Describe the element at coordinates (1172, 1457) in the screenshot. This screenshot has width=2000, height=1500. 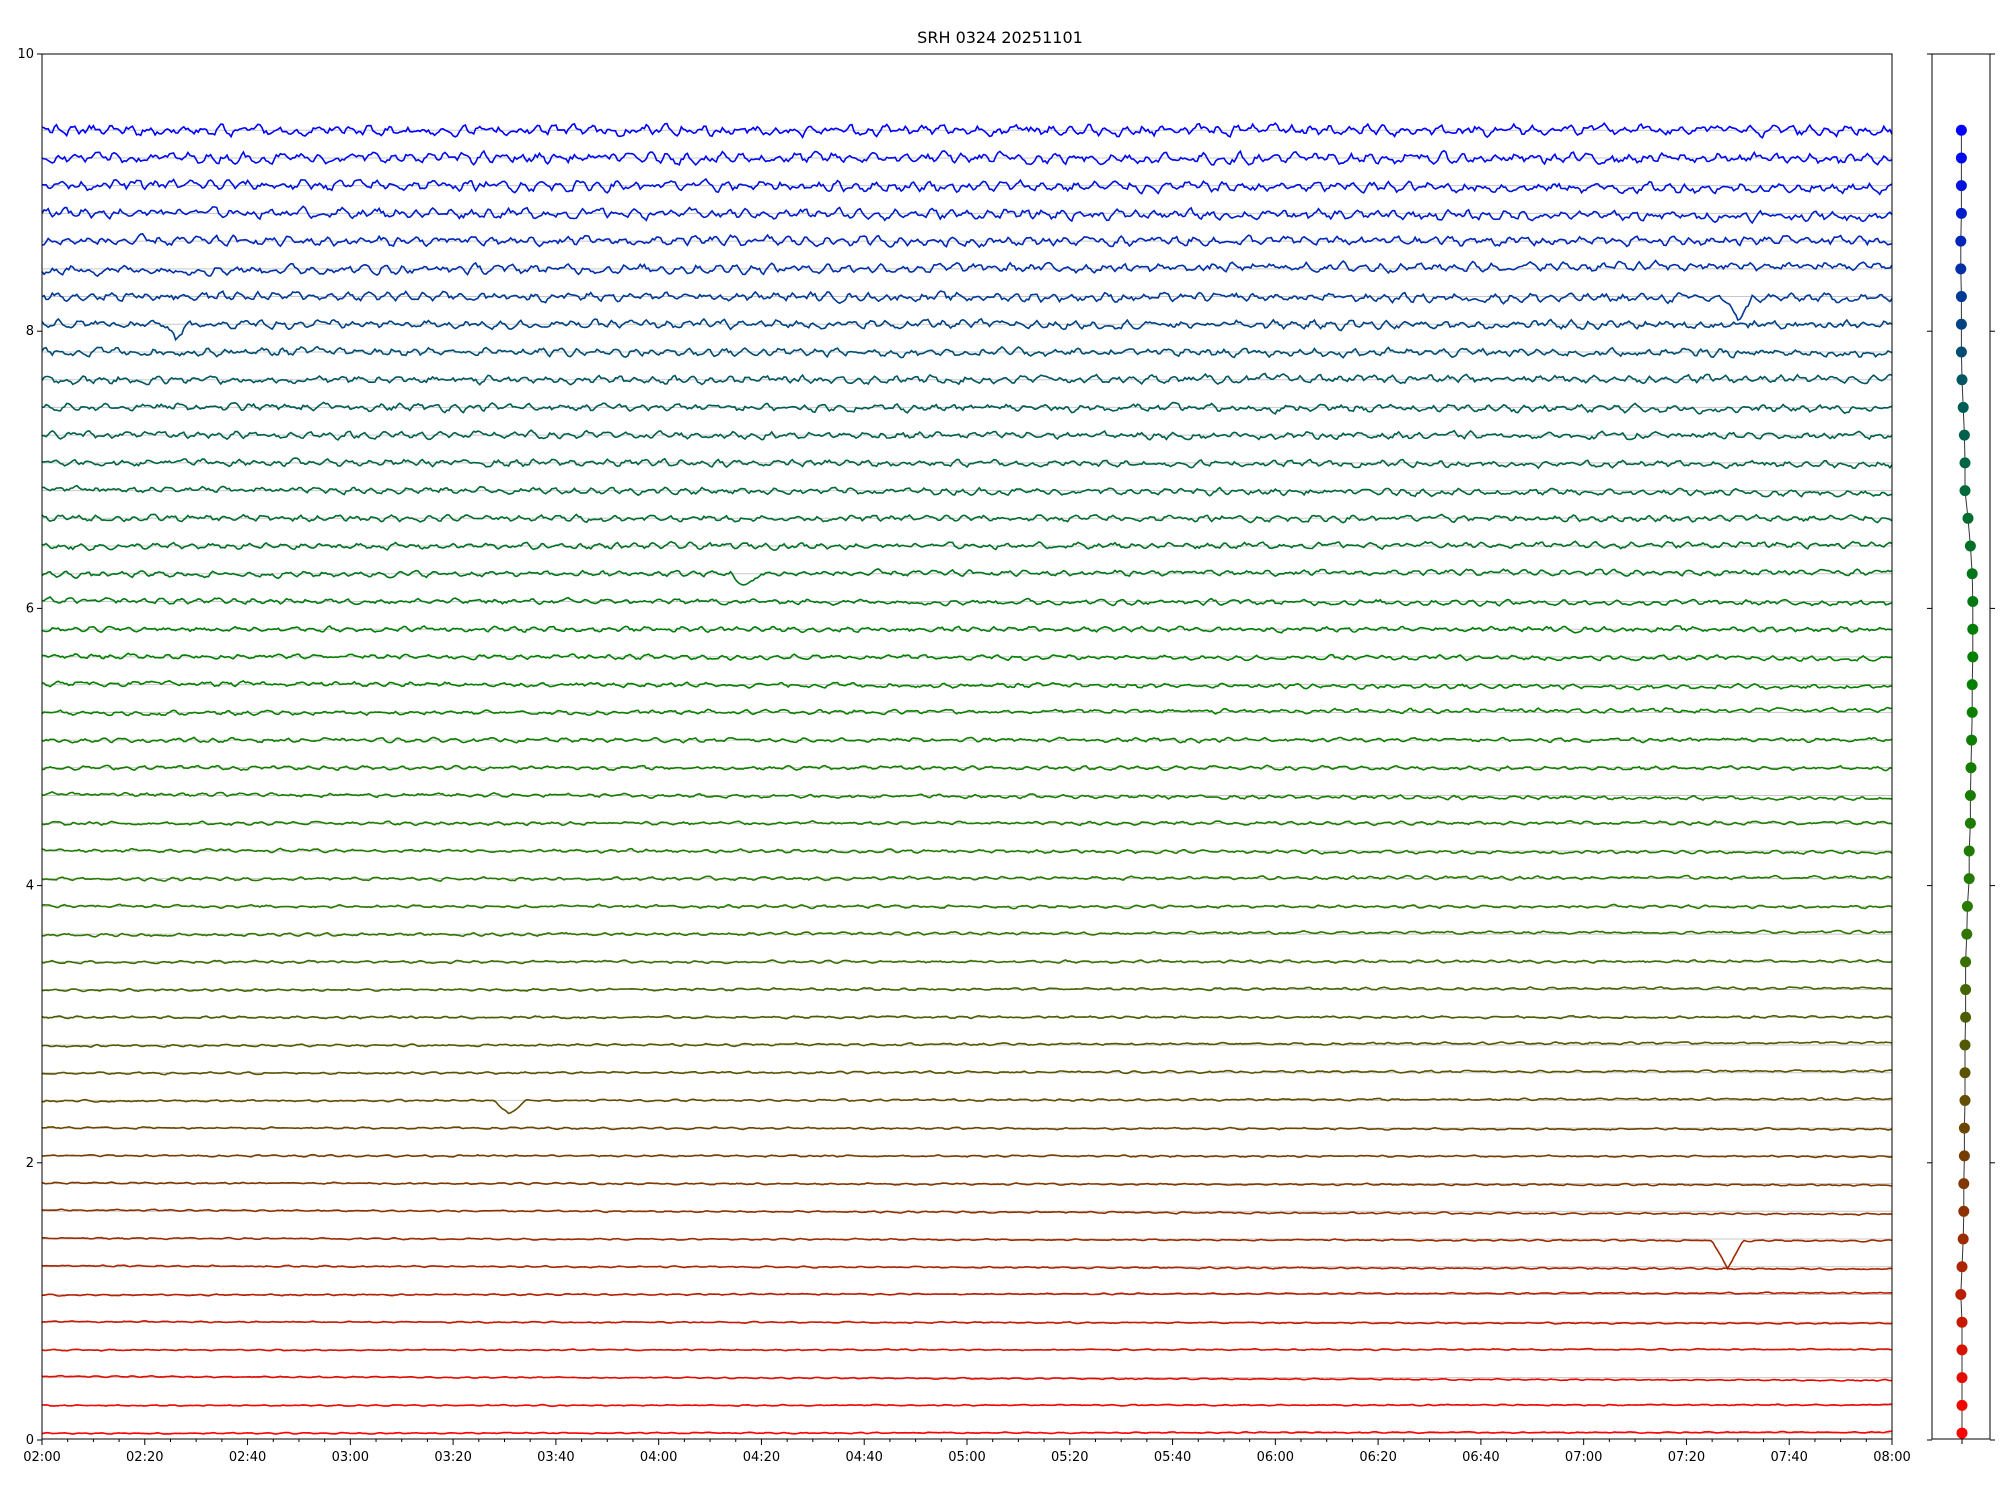
I see `x-tick-label: 05:40` at that location.